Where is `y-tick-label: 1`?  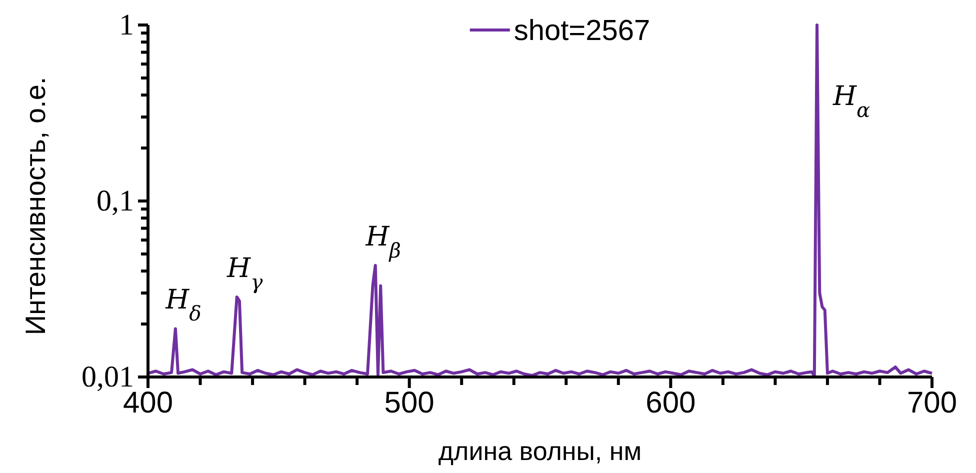 y-tick-label: 1 is located at coordinates (126, 25).